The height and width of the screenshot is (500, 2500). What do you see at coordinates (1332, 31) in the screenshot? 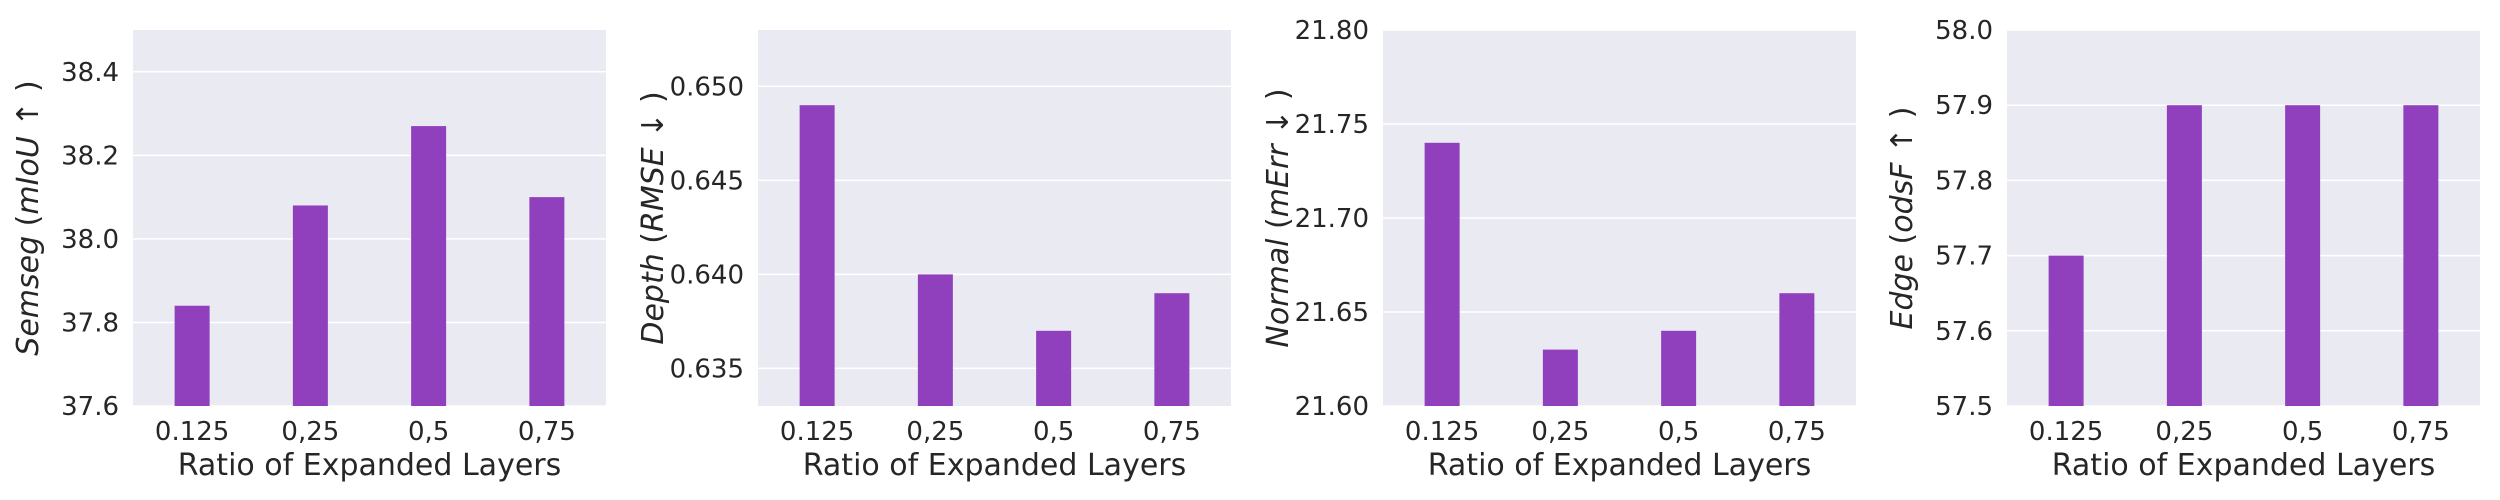
I see `y-tick-label: 21.80` at bounding box center [1332, 31].